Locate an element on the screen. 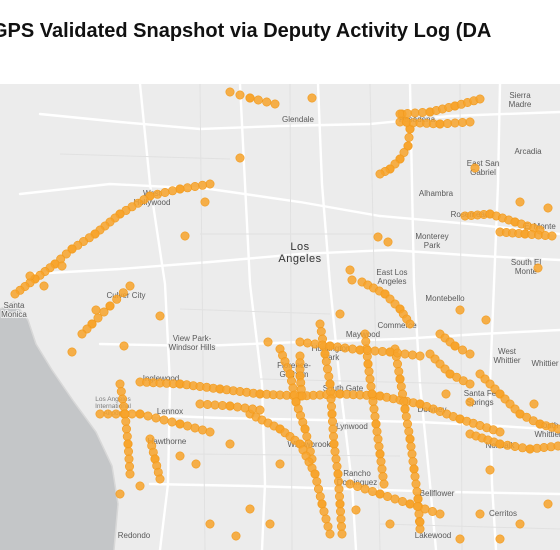 The width and height of the screenshot is (560, 550). place-label-santa-fe: Springs is located at coordinates (479, 402).